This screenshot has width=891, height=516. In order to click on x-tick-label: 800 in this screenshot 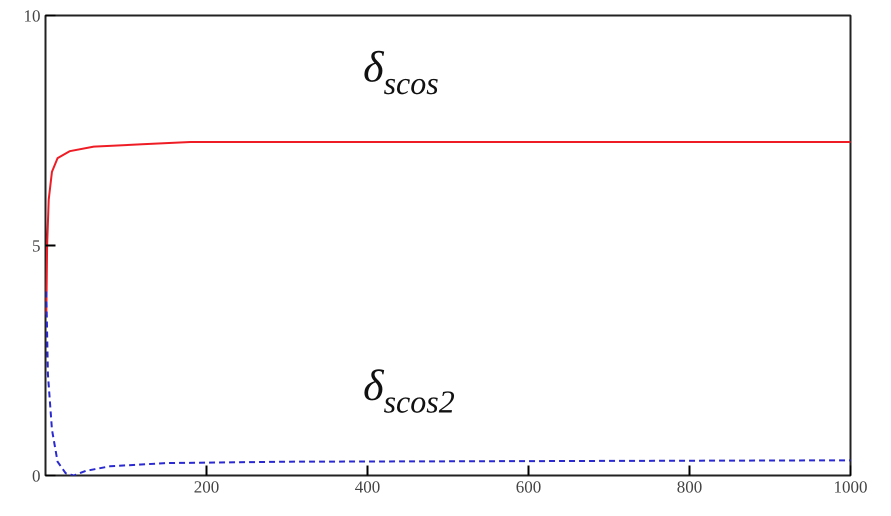, I will do `click(689, 487)`.